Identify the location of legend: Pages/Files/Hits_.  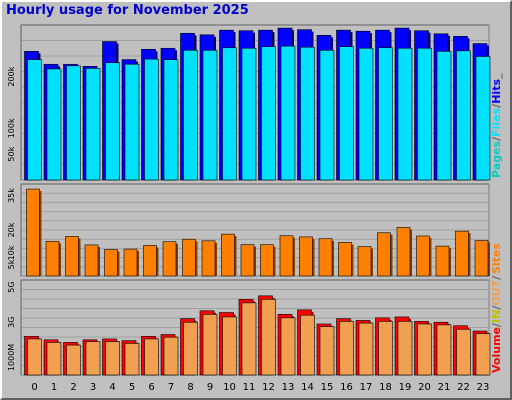
(496, 125).